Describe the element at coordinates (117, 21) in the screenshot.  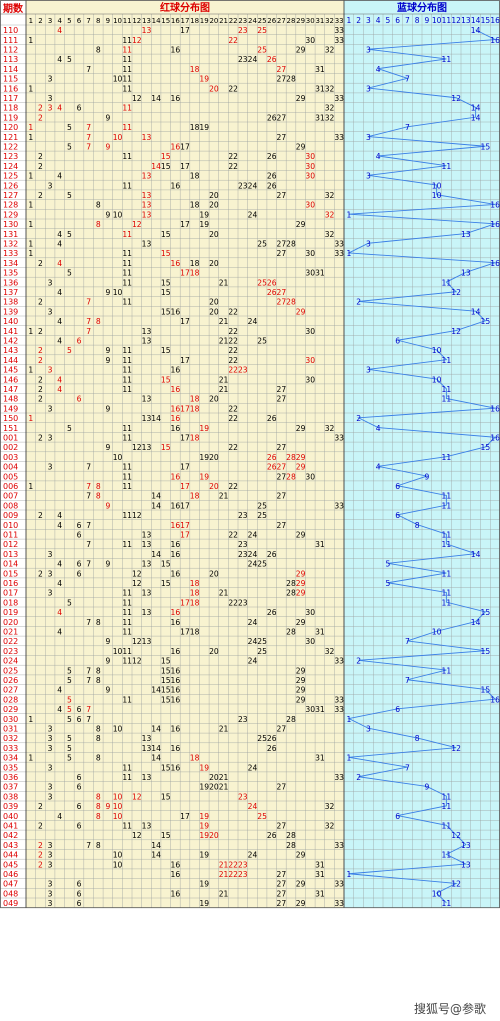
I see `red-column-label: 10` at that location.